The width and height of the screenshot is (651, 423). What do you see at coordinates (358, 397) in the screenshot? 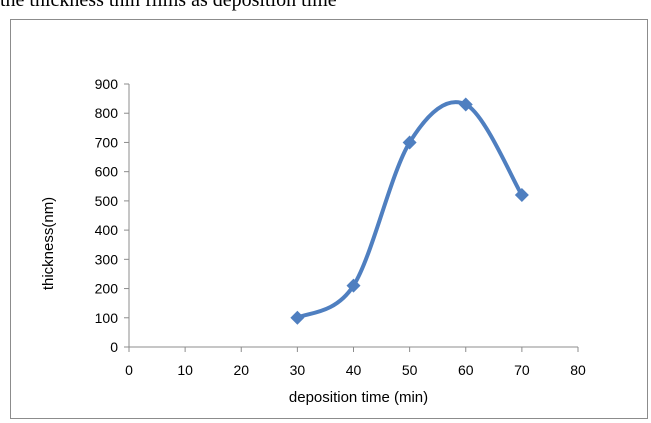
I see `x-axis-label: deposition time (min)` at bounding box center [358, 397].